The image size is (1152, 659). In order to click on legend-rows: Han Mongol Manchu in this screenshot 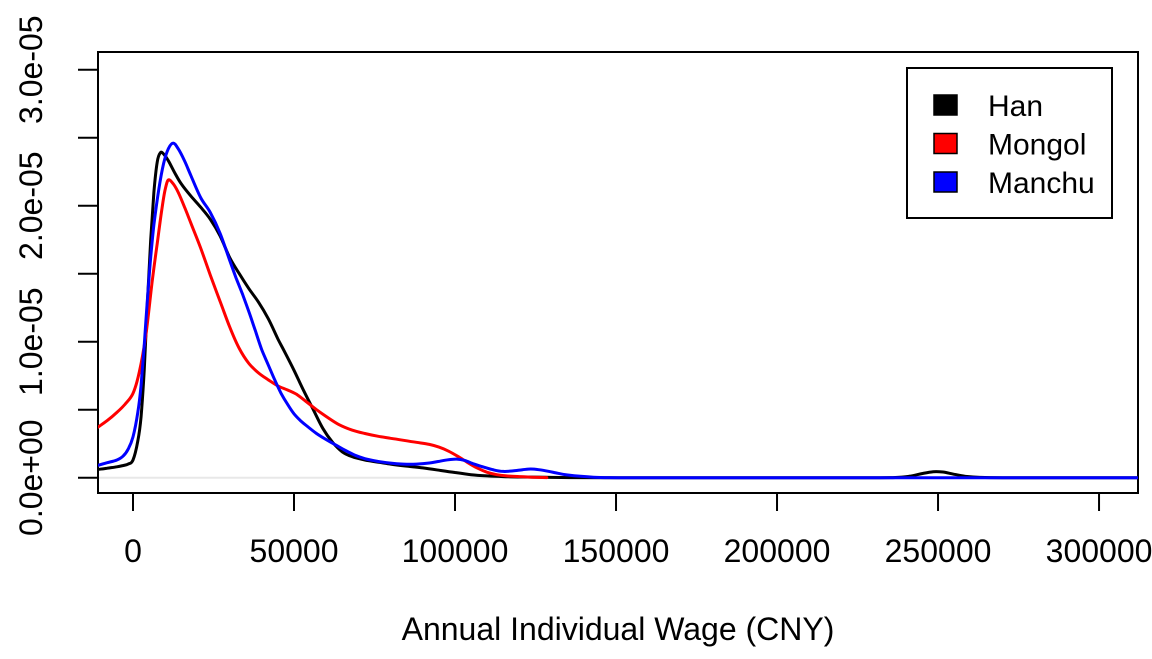, I will do `click(1014, 145)`.